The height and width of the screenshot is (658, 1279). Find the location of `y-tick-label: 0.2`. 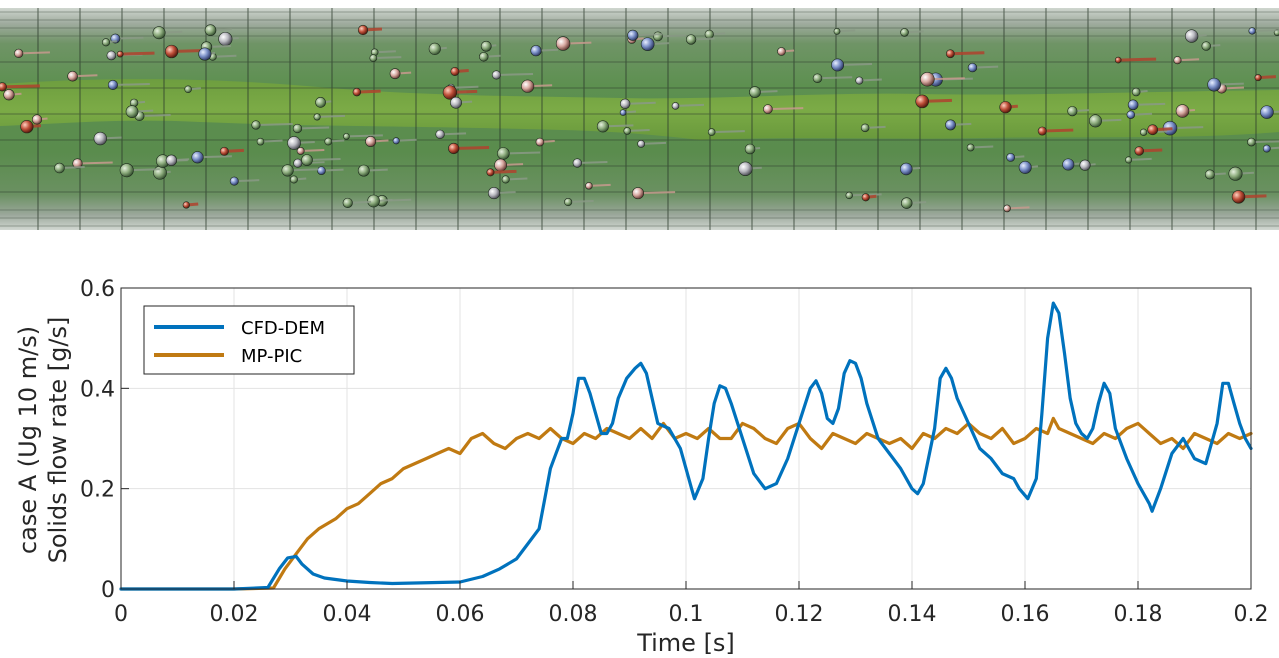

y-tick-label: 0.2 is located at coordinates (97, 490).